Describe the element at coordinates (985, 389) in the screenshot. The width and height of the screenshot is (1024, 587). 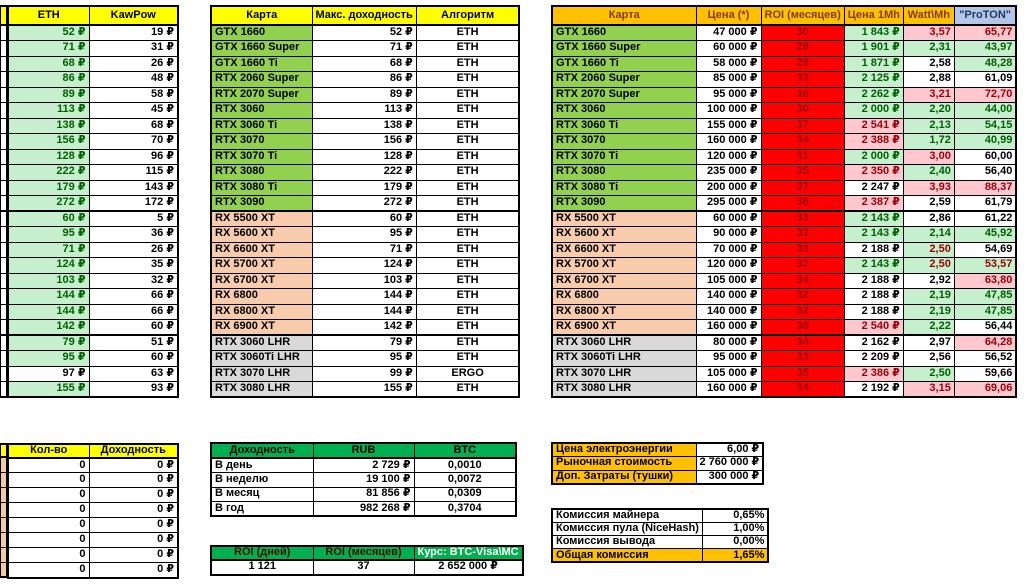
I see `proton-cell: 69,06` at that location.